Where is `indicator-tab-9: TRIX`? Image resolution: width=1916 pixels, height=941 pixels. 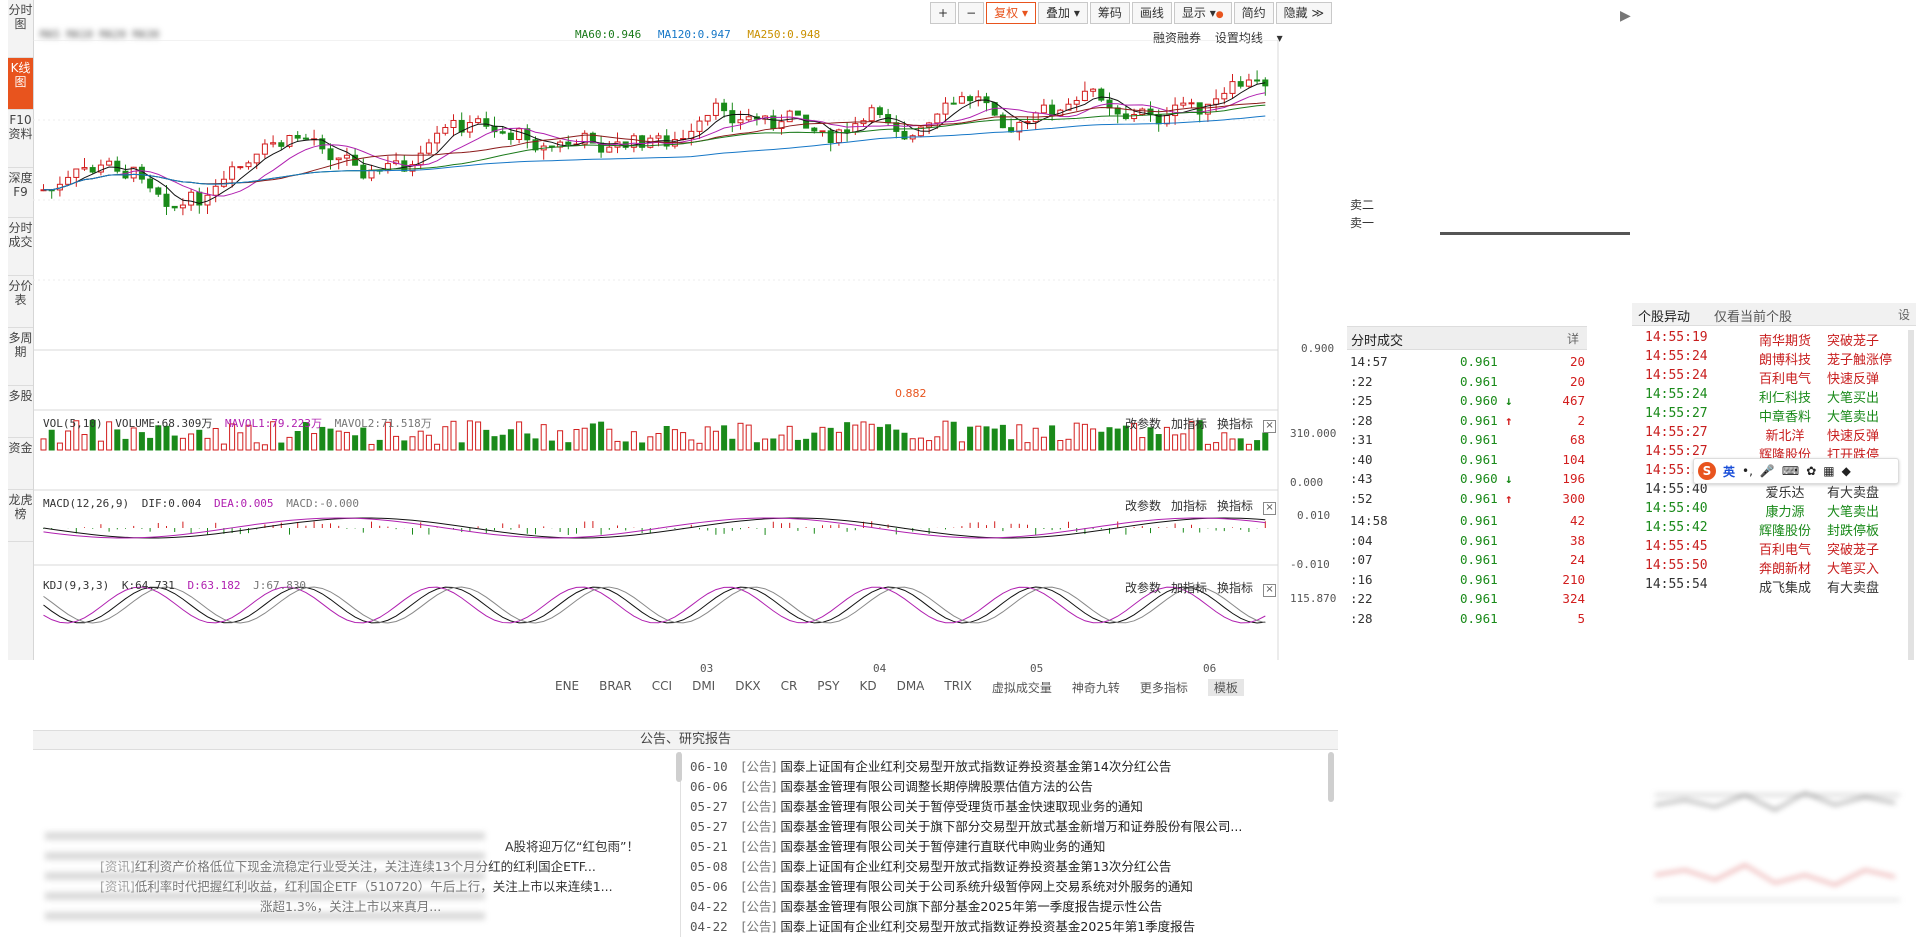 indicator-tab-9: TRIX is located at coordinates (958, 686).